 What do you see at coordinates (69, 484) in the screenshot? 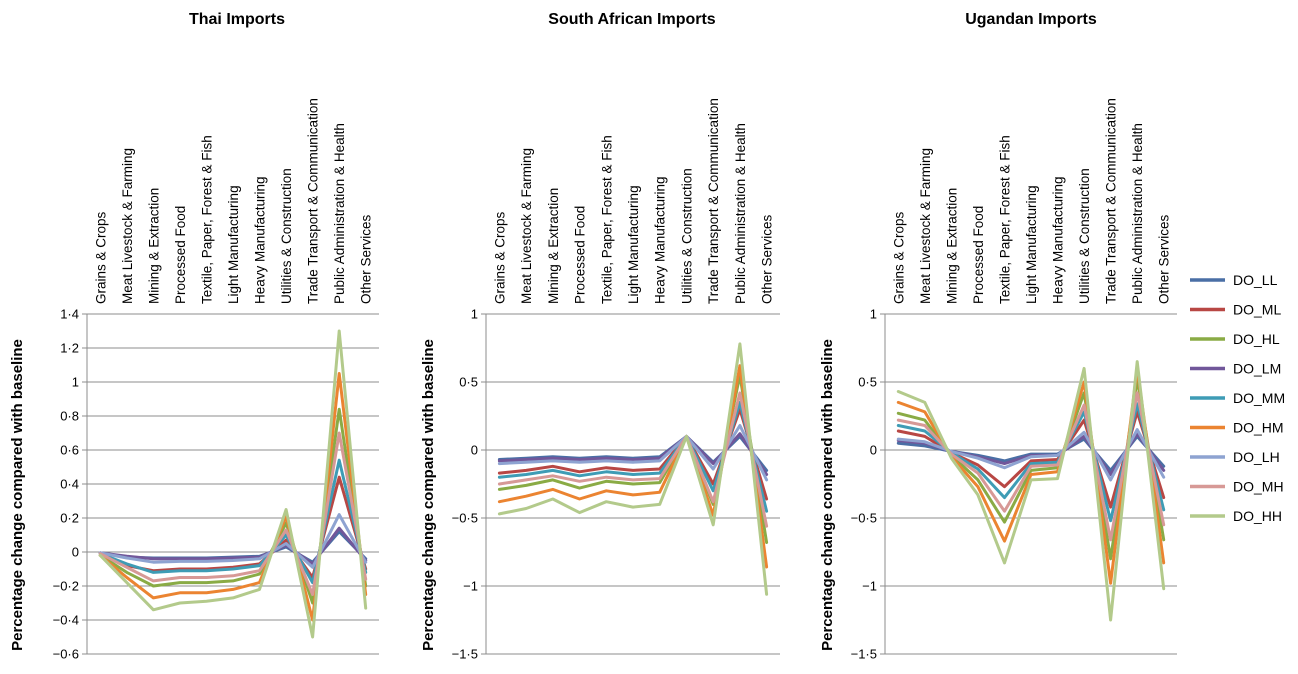
I see `y-tick-label: 0·4` at bounding box center [69, 484].